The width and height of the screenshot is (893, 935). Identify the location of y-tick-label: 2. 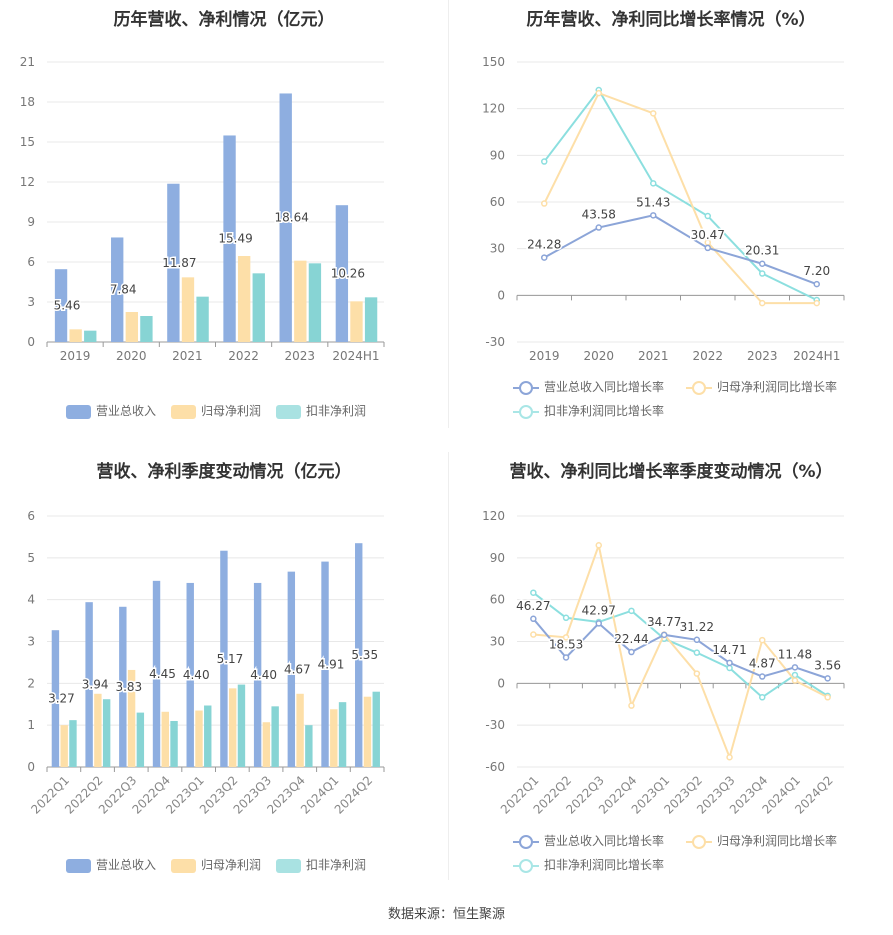
(31, 683).